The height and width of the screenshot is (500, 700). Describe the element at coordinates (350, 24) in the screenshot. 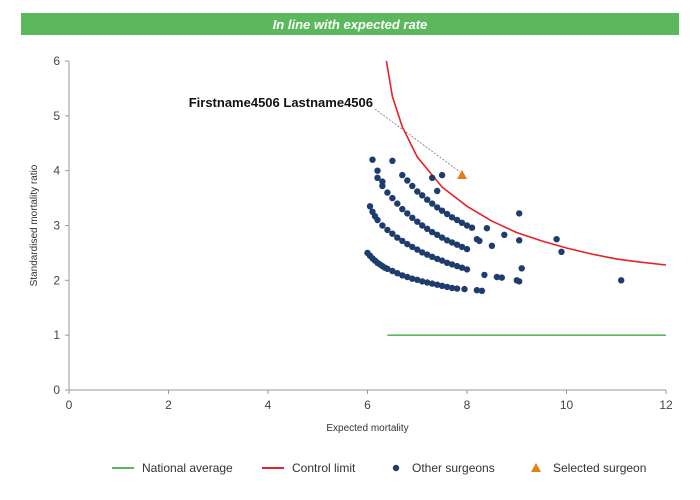

I see `chart-title: In line with expected rate` at that location.